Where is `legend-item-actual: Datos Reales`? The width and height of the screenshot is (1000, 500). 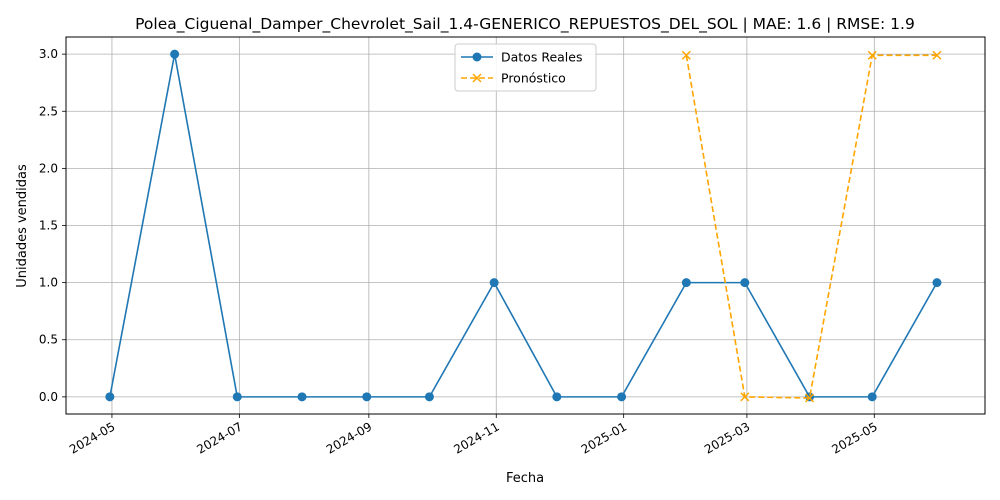
legend-item-actual: Datos Reales is located at coordinates (521, 57).